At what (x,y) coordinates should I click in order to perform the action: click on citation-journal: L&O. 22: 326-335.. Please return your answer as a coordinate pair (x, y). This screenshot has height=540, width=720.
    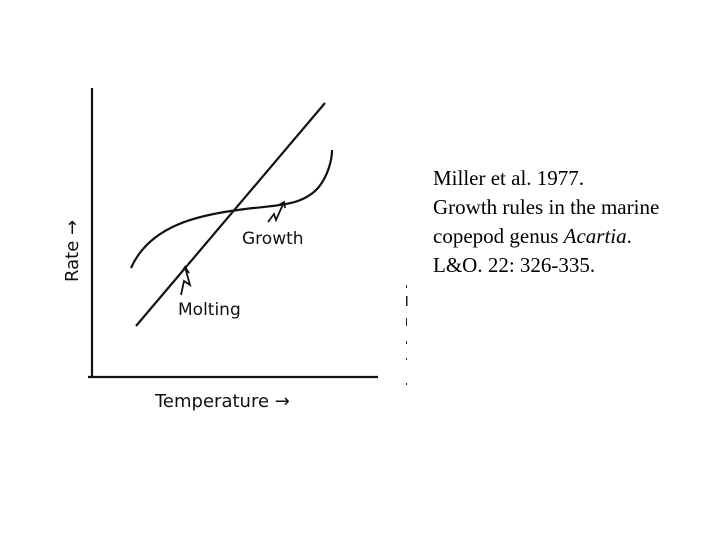
    Looking at the image, I should click on (514, 265).